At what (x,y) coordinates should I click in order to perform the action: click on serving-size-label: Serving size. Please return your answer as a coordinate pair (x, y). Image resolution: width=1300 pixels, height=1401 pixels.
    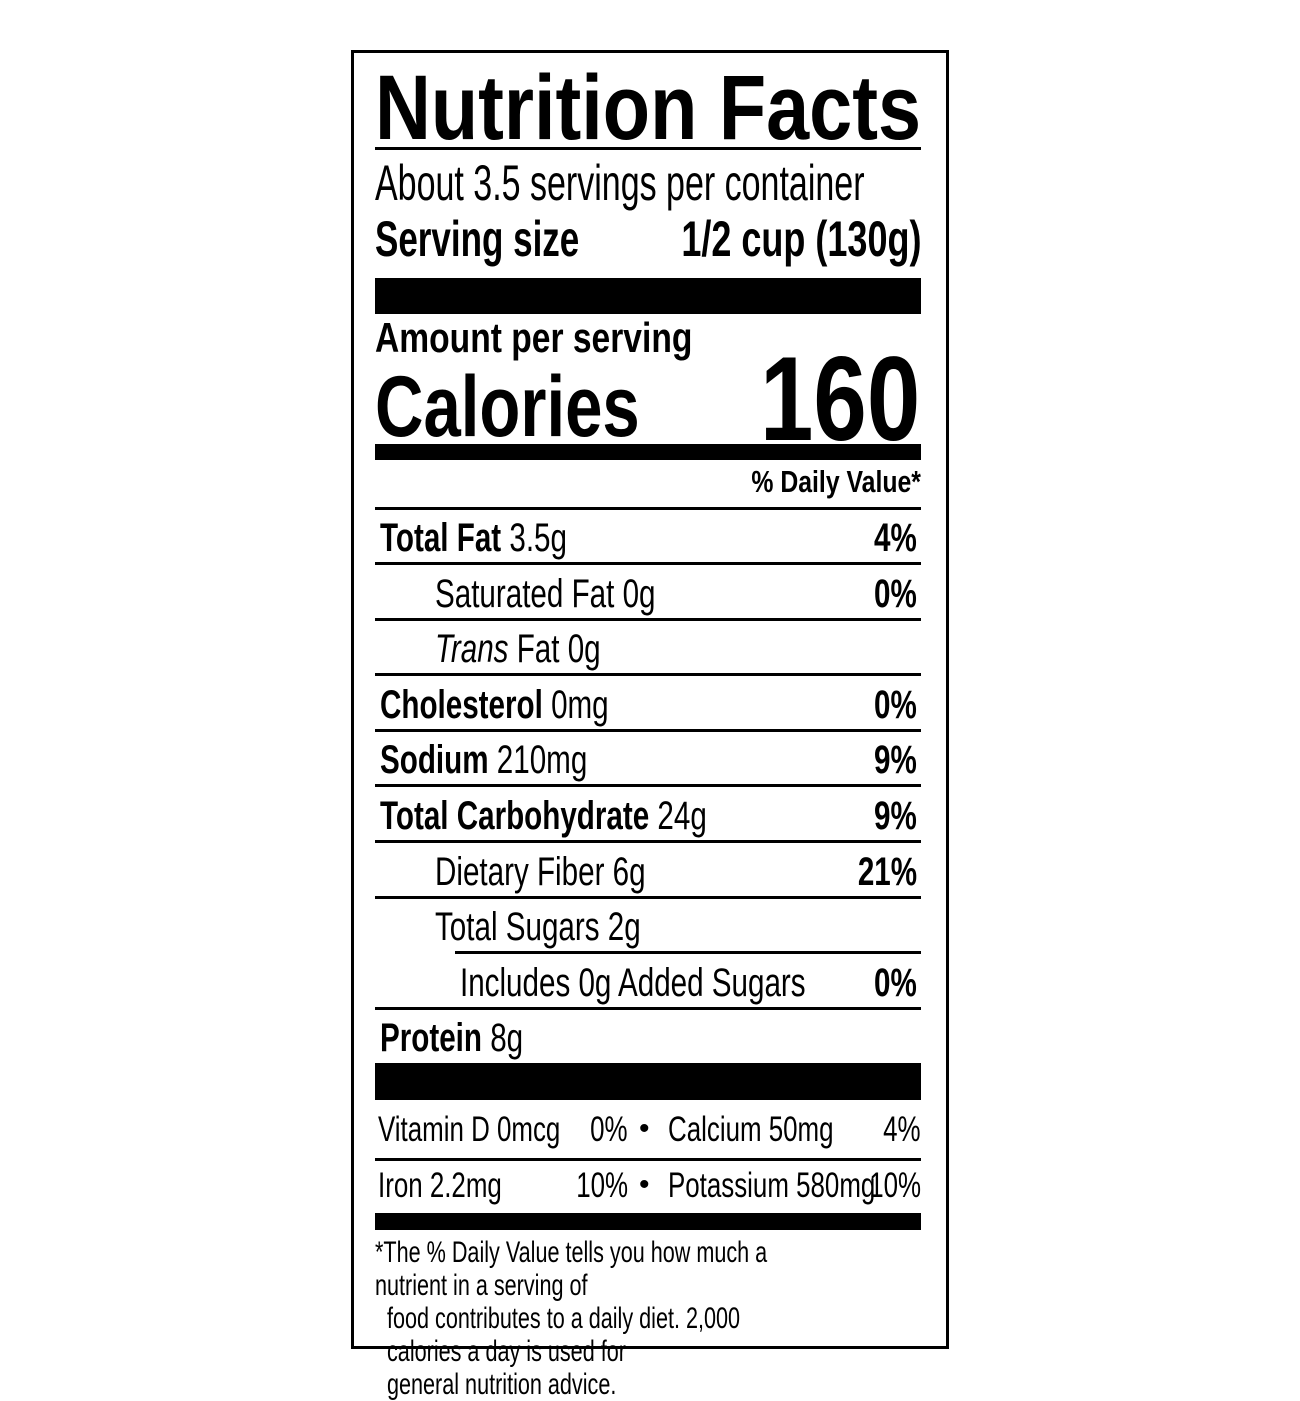
    Looking at the image, I should click on (521, 239).